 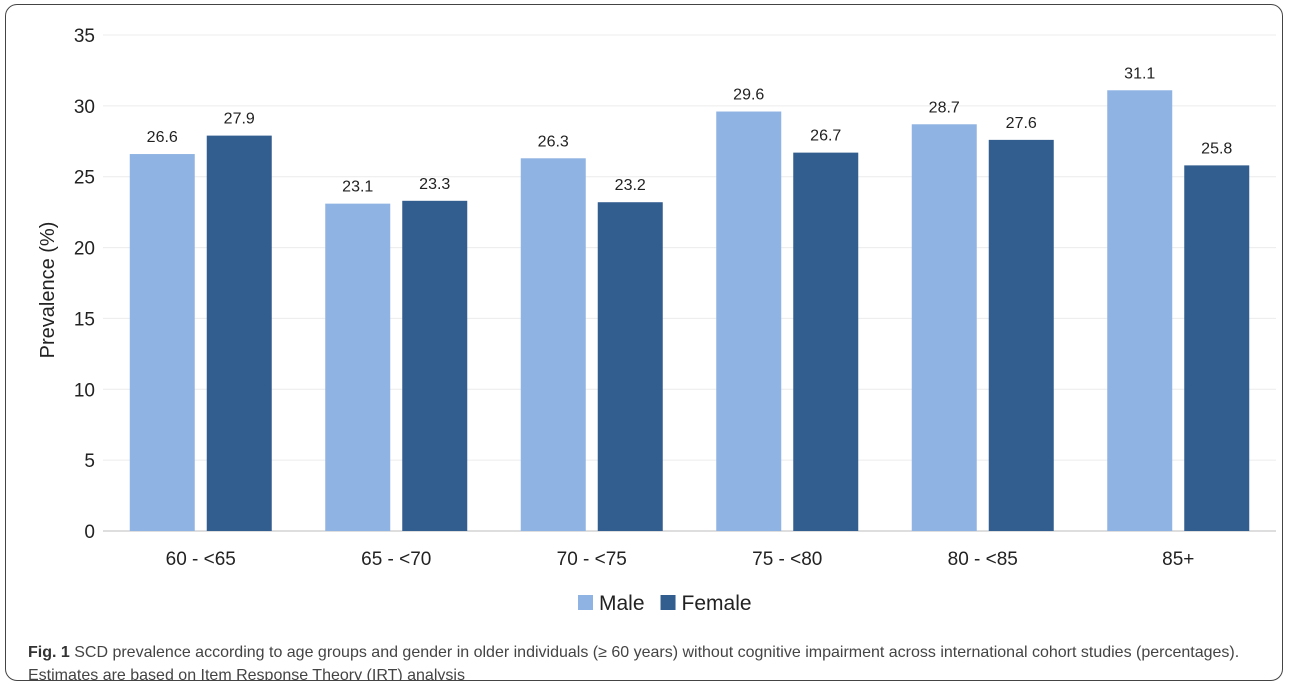 I want to click on data-label: 27.6, so click(x=1021, y=123).